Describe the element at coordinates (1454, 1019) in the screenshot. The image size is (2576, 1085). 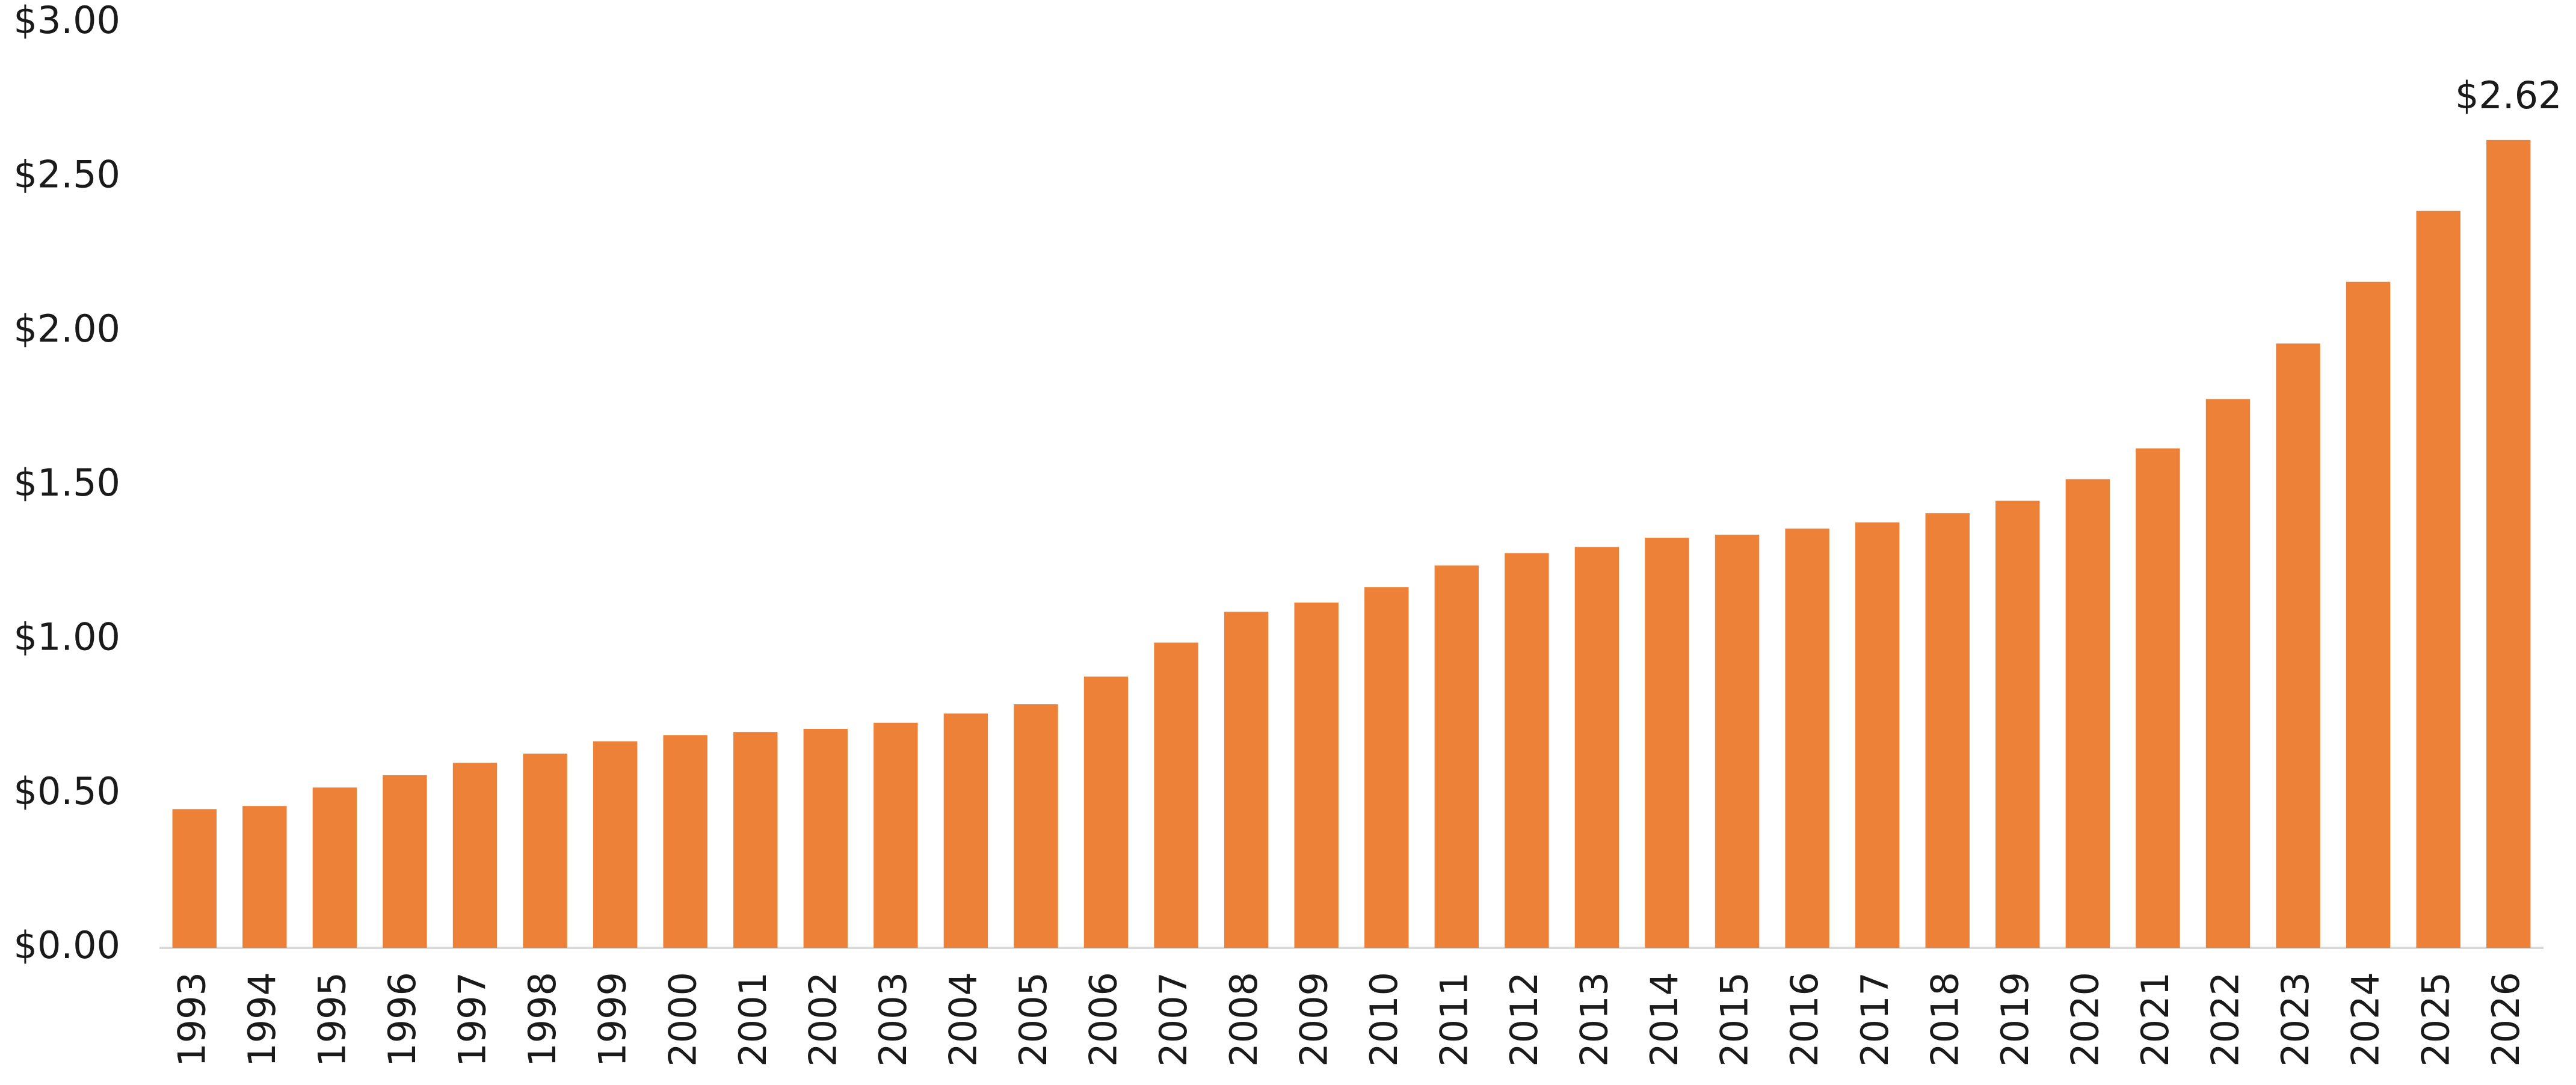
I see `x-tick-label: 2011` at that location.